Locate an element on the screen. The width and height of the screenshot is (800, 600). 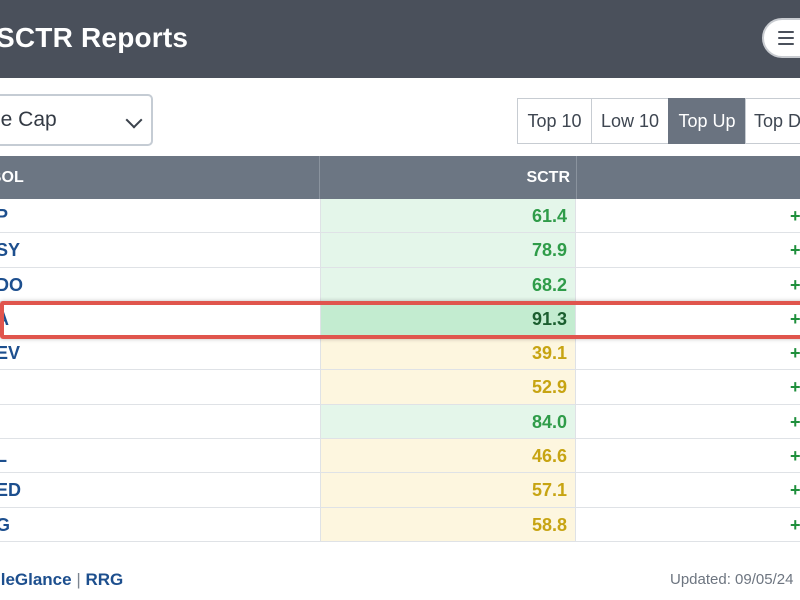
table-row: 52.9 + is located at coordinates (400, 387).